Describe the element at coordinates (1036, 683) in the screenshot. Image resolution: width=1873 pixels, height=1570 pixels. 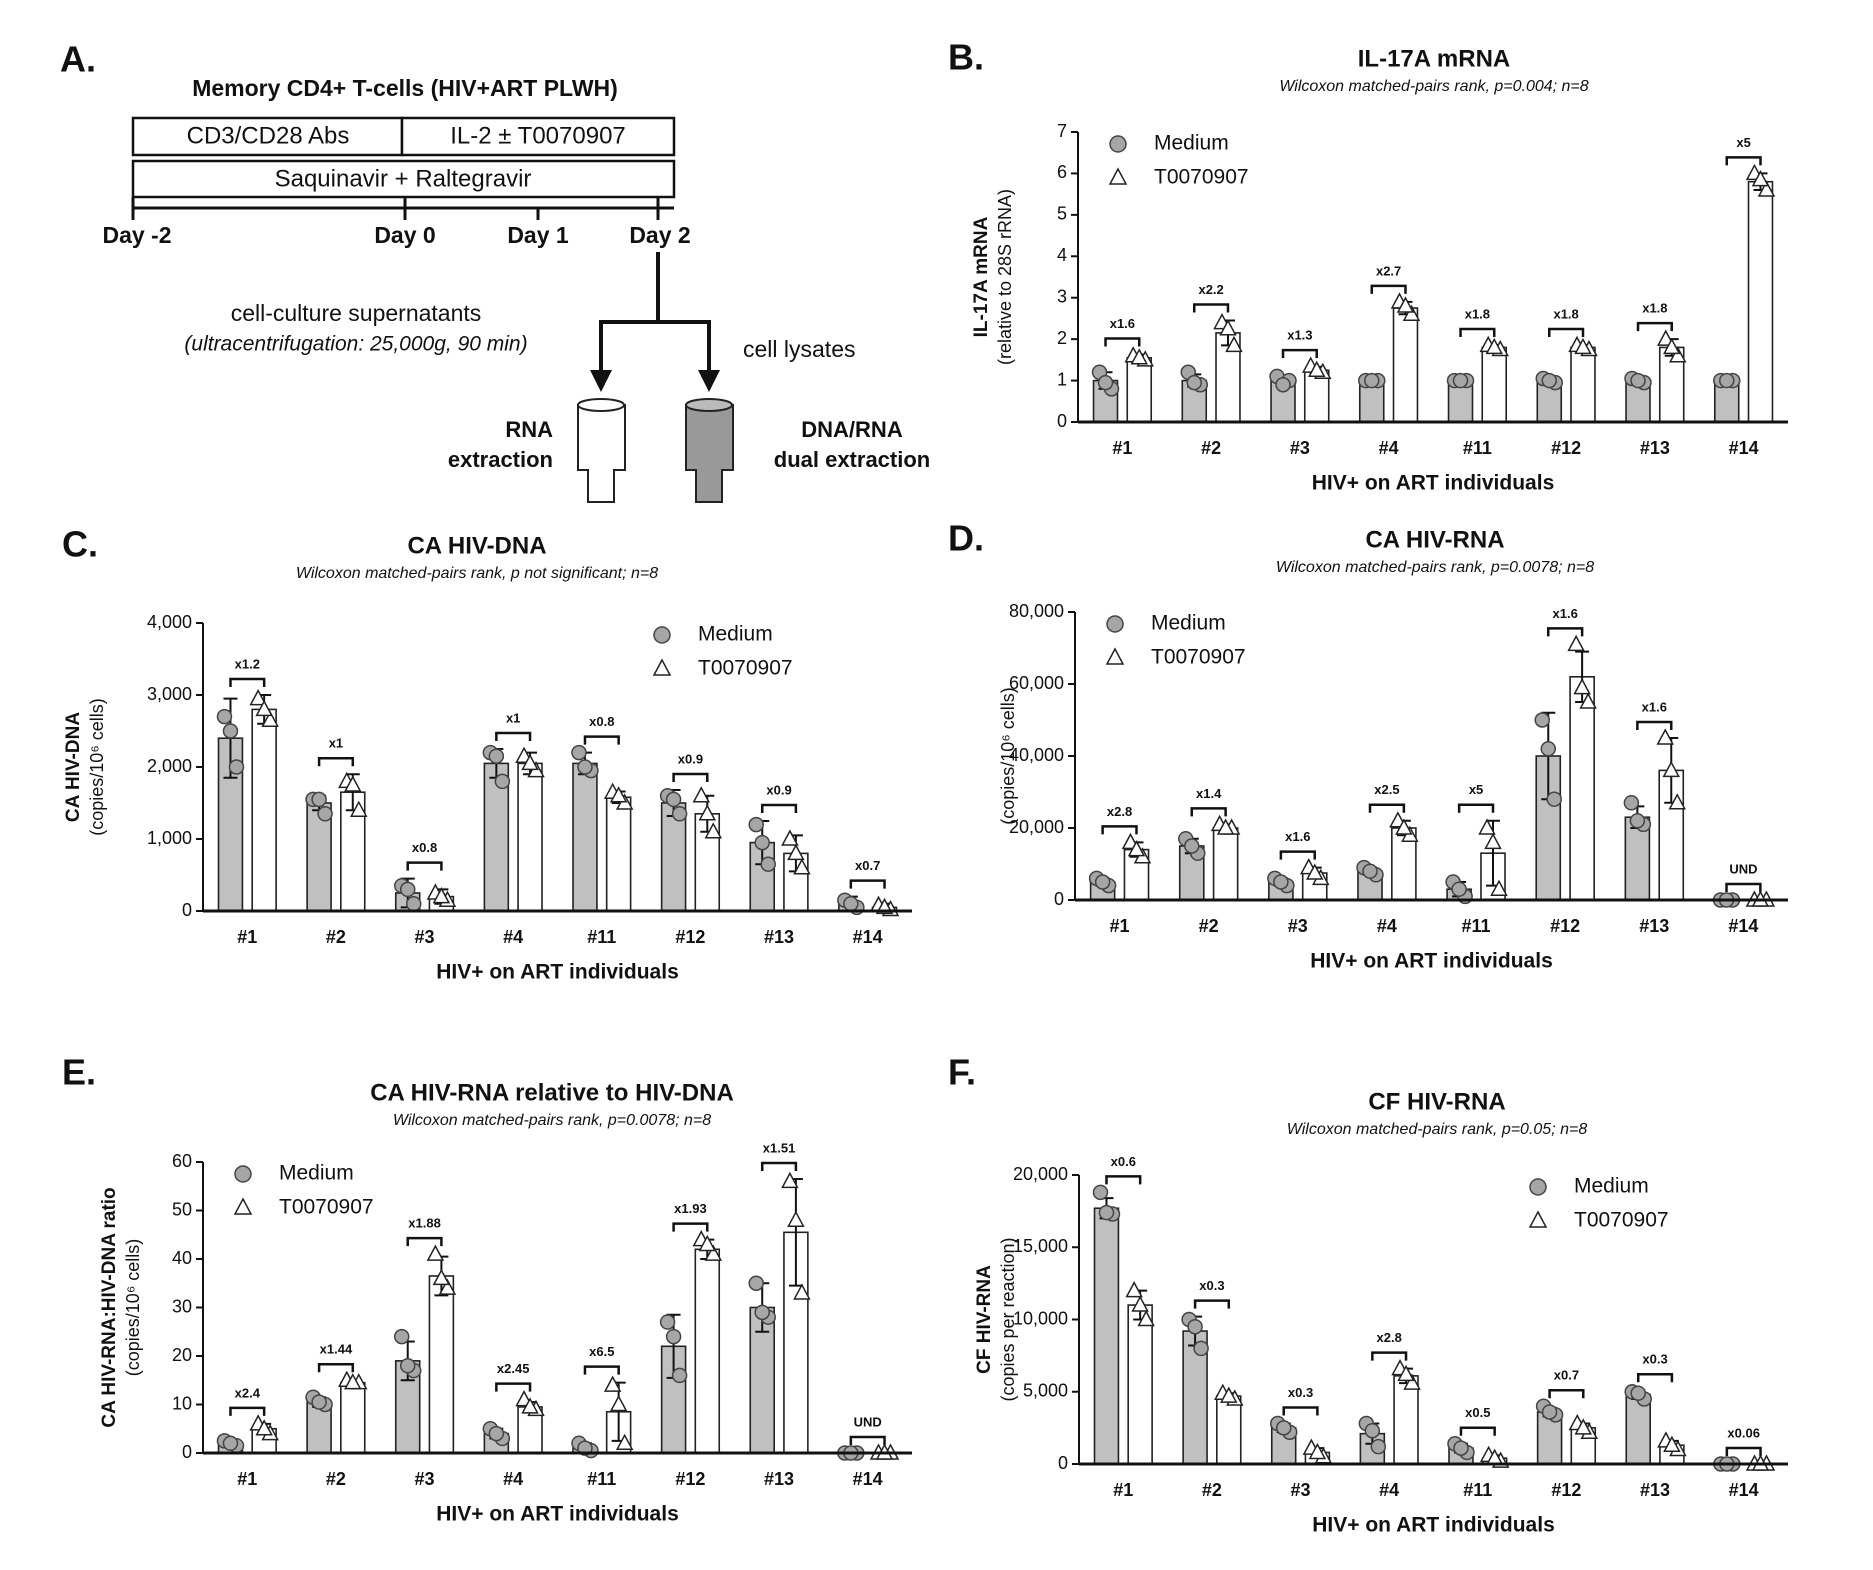
I see `y-tick-label: 60,000` at that location.